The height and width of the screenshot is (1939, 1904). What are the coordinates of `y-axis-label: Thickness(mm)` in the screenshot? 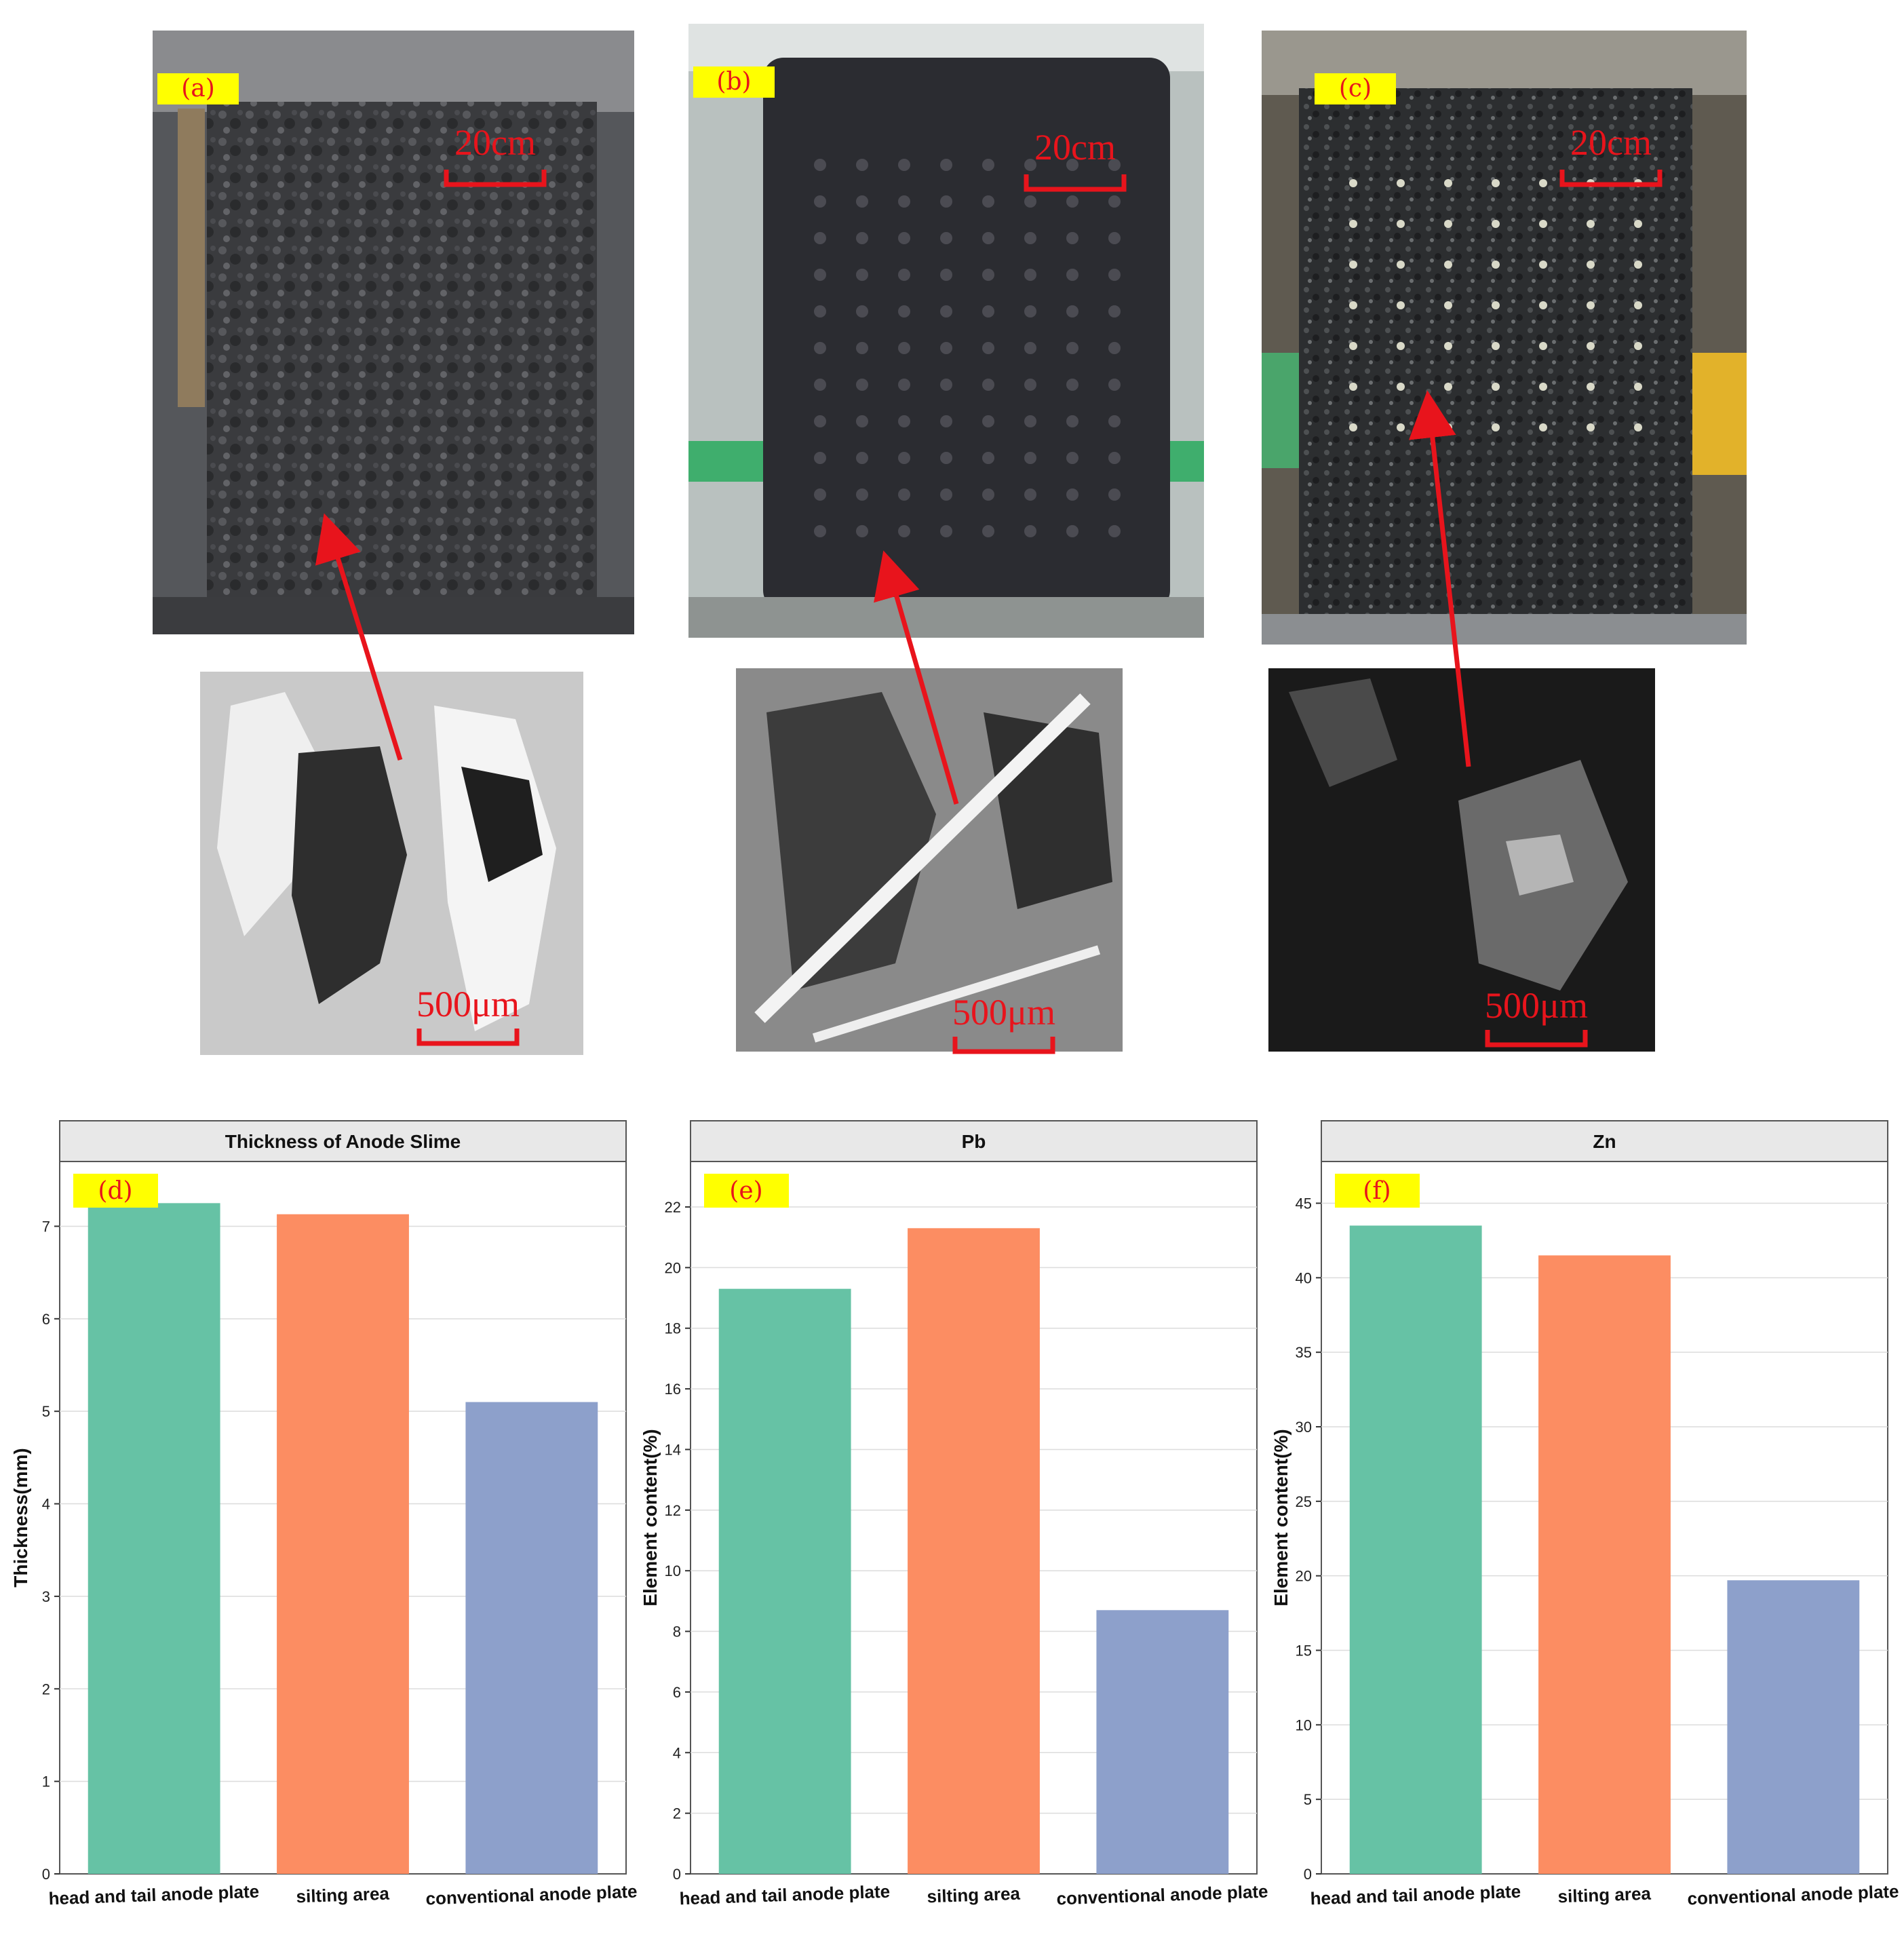 It's located at (20, 1517).